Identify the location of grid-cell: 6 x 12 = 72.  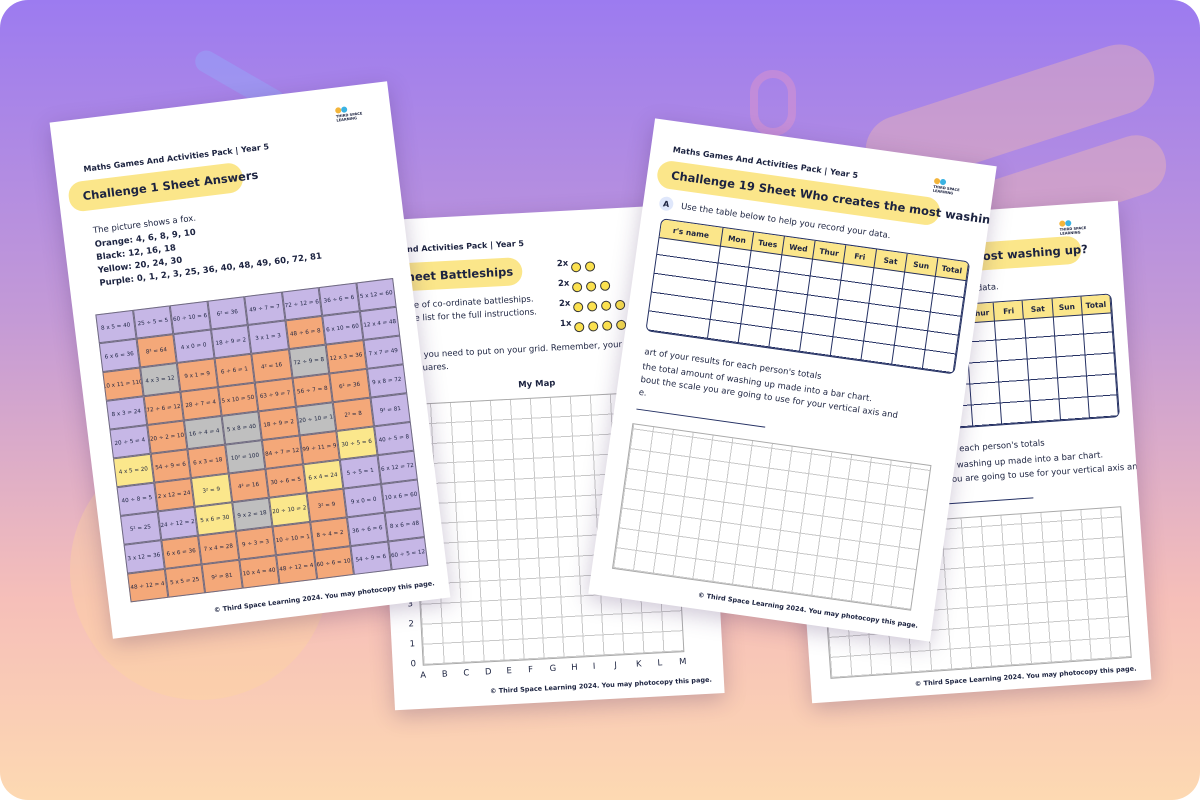
(397, 467).